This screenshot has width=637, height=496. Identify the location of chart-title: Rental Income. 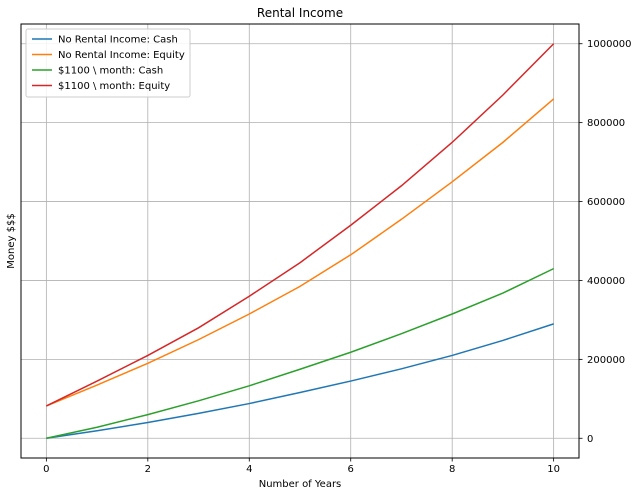
(300, 13).